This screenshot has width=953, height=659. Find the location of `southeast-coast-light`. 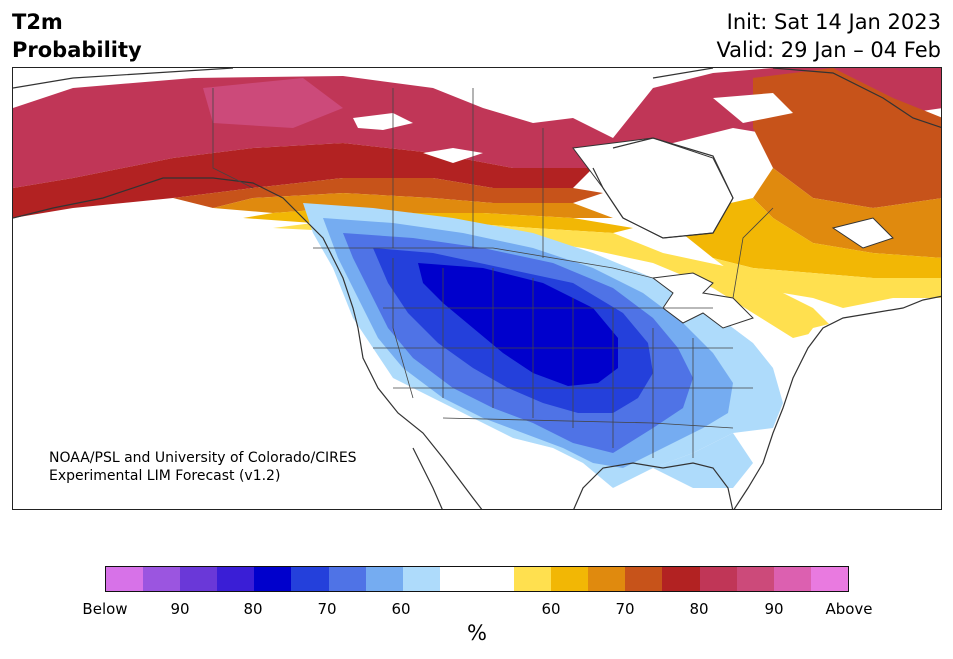

southeast-coast-light is located at coordinates (703, 460).